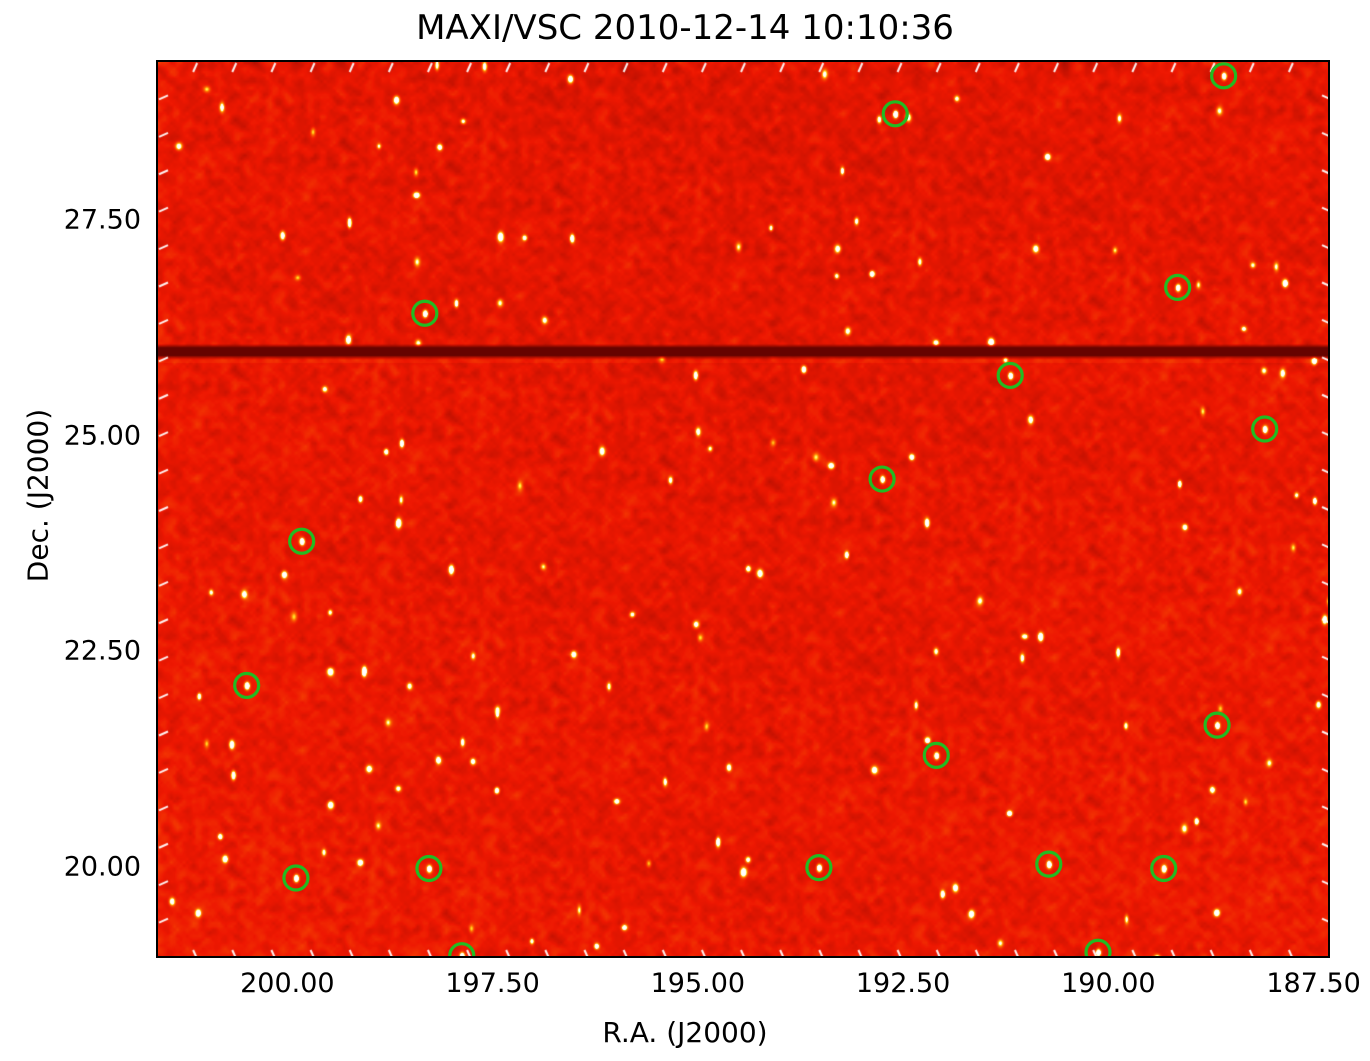 The image size is (1370, 1061). Describe the element at coordinates (685, 1032) in the screenshot. I see `x-axis-label: R.A. (J2000)` at that location.